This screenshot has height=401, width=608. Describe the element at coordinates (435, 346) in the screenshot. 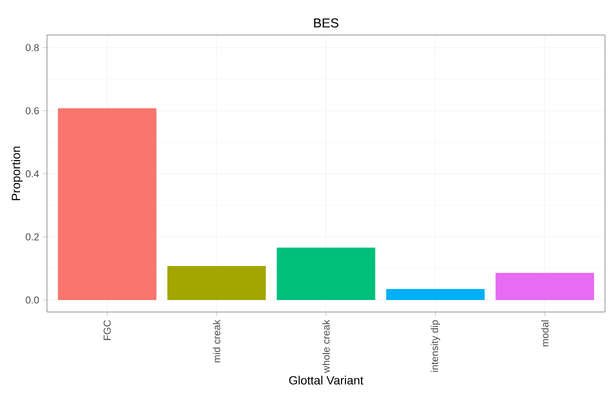

I see `x-tick-label: intensity dip` at that location.